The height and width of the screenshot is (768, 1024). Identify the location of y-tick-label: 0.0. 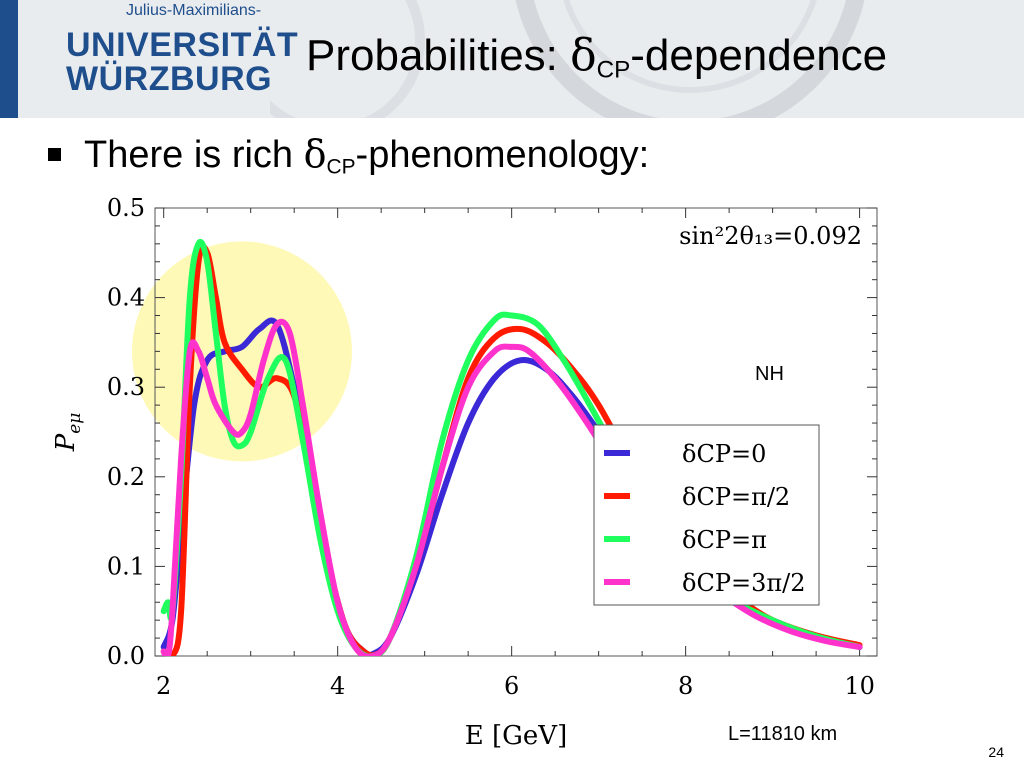
(126, 656).